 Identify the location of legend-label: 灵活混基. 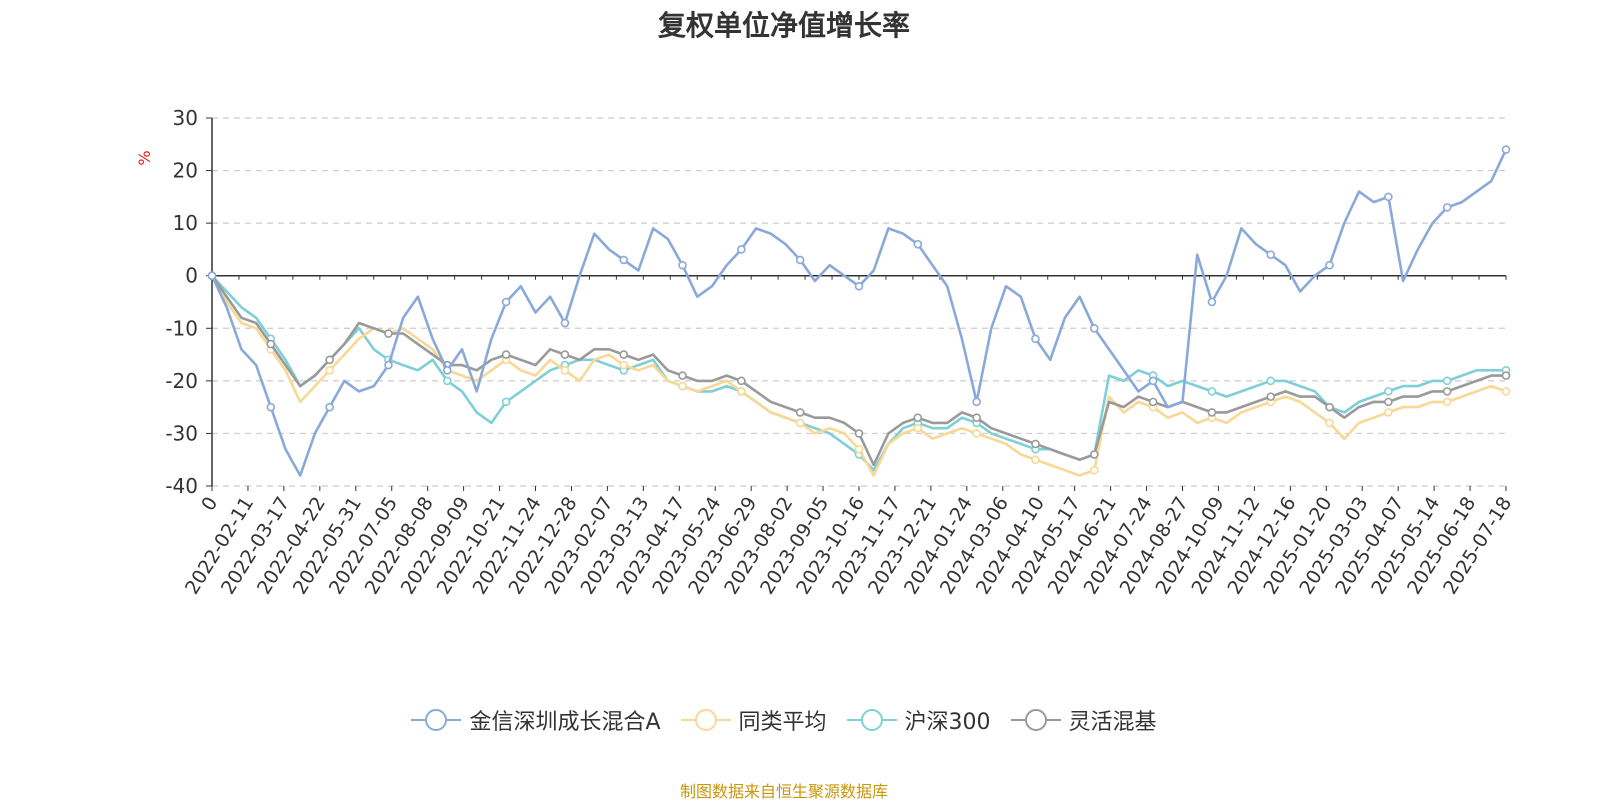
(1112, 722).